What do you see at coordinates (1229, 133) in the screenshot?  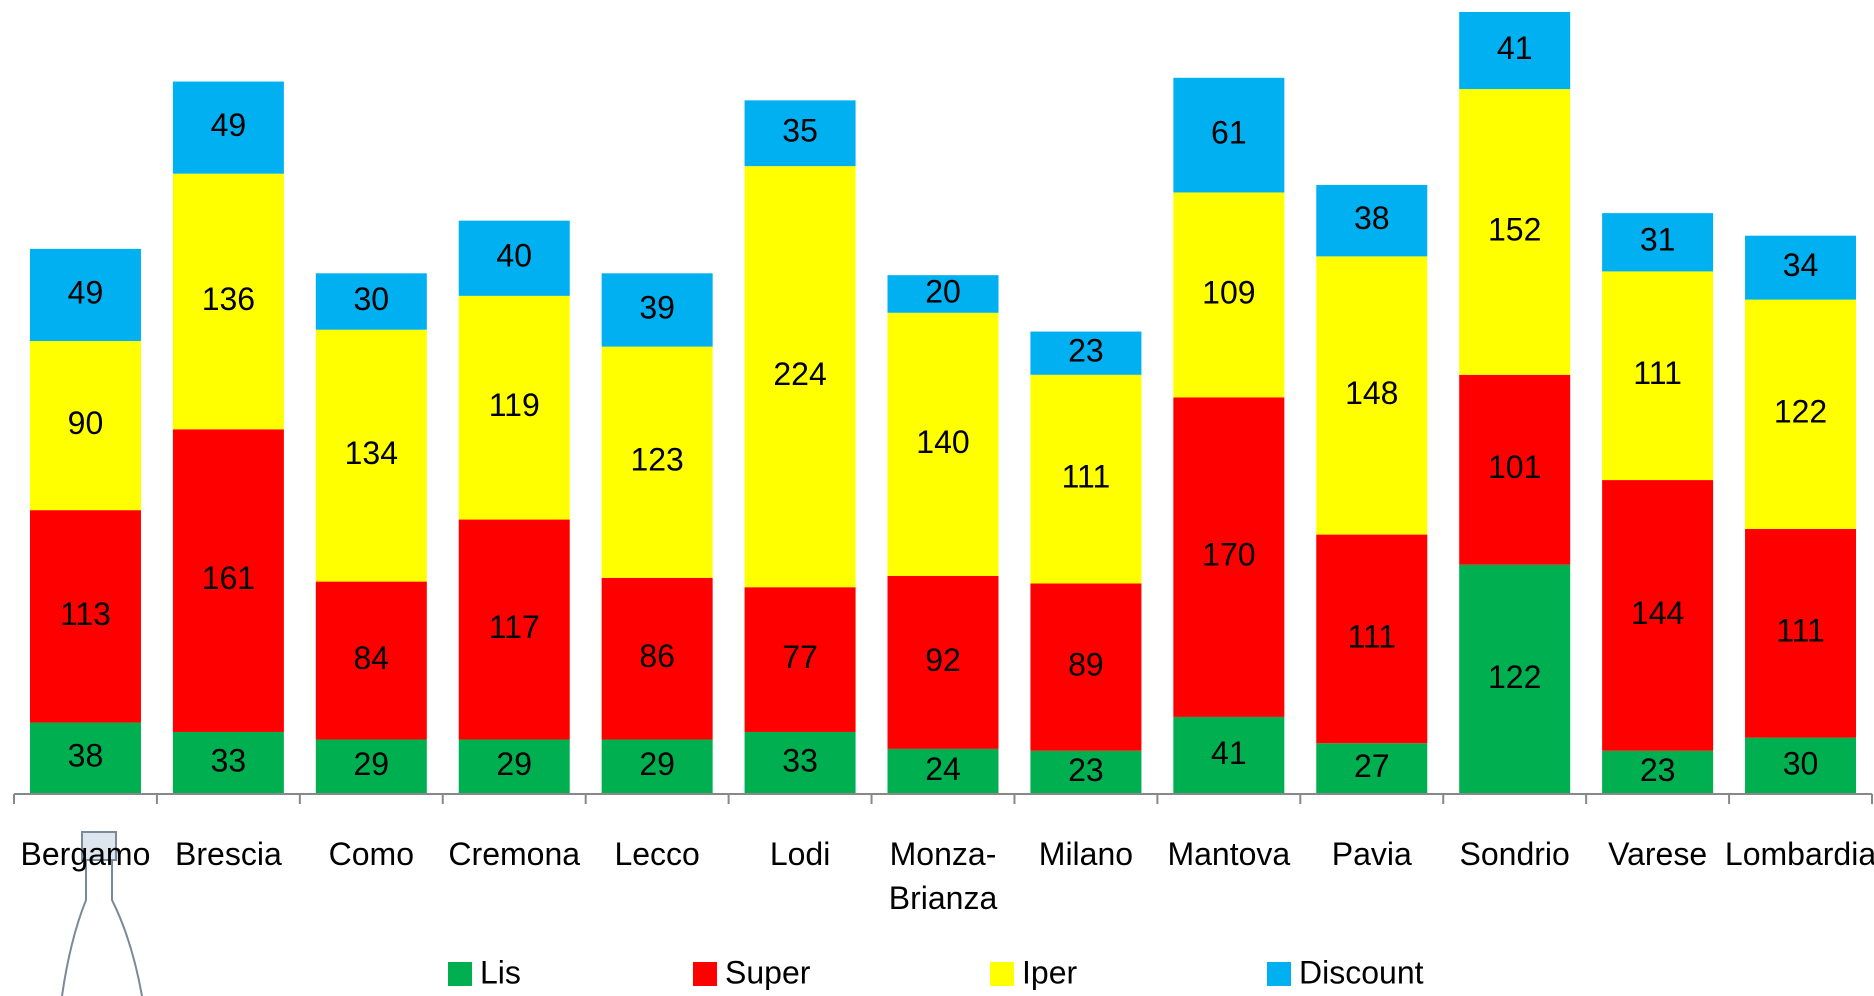 I see `data-label: 61` at bounding box center [1229, 133].